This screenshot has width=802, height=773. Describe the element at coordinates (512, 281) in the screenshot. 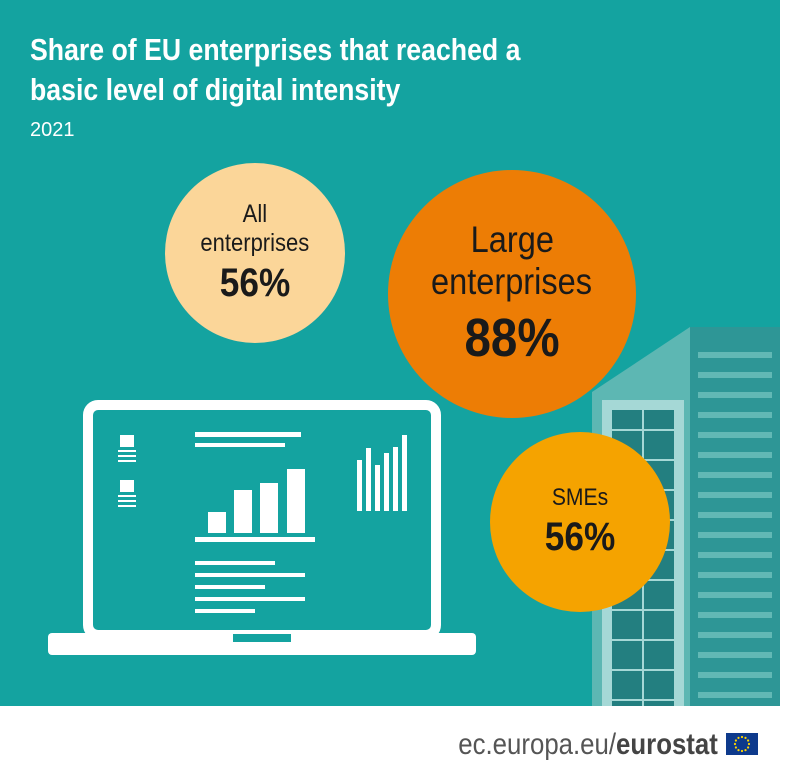

I see `large-enterprises-label-2: enterprises` at that location.